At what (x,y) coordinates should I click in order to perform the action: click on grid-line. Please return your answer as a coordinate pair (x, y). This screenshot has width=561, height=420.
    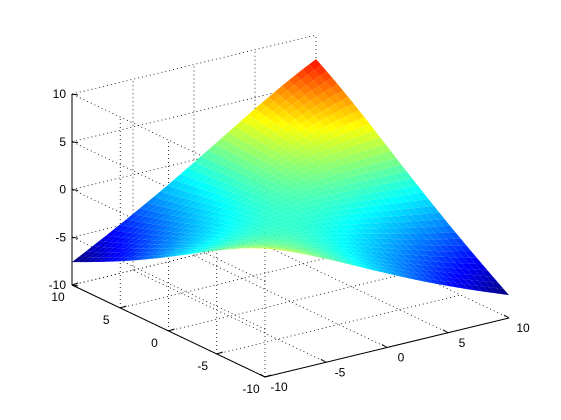
    Looking at the image, I should click on (229, 316).